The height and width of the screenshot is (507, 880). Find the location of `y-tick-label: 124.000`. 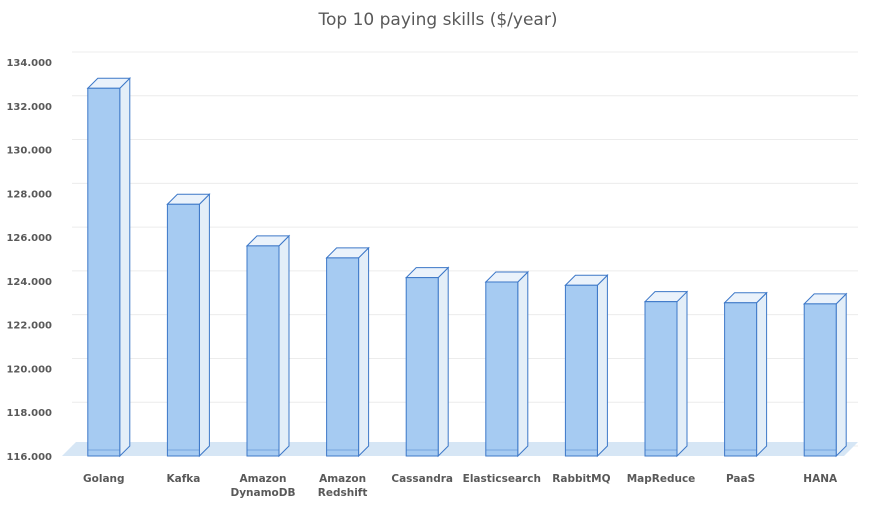

y-tick-label: 124.000 is located at coordinates (29, 282).